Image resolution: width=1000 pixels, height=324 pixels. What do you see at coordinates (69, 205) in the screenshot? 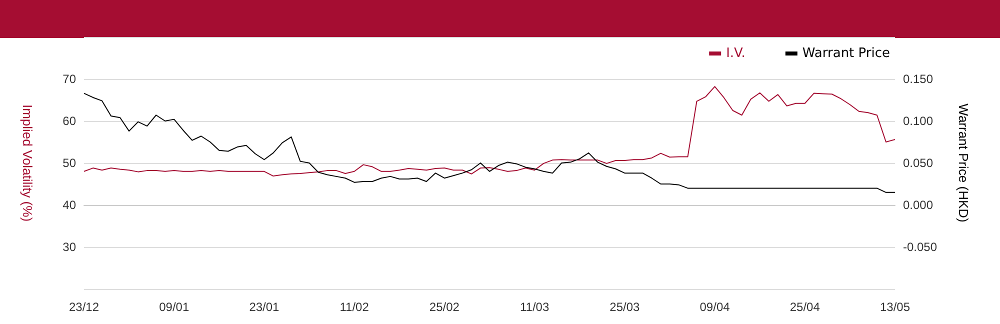
I see `y-tick-label: 40` at bounding box center [69, 205].